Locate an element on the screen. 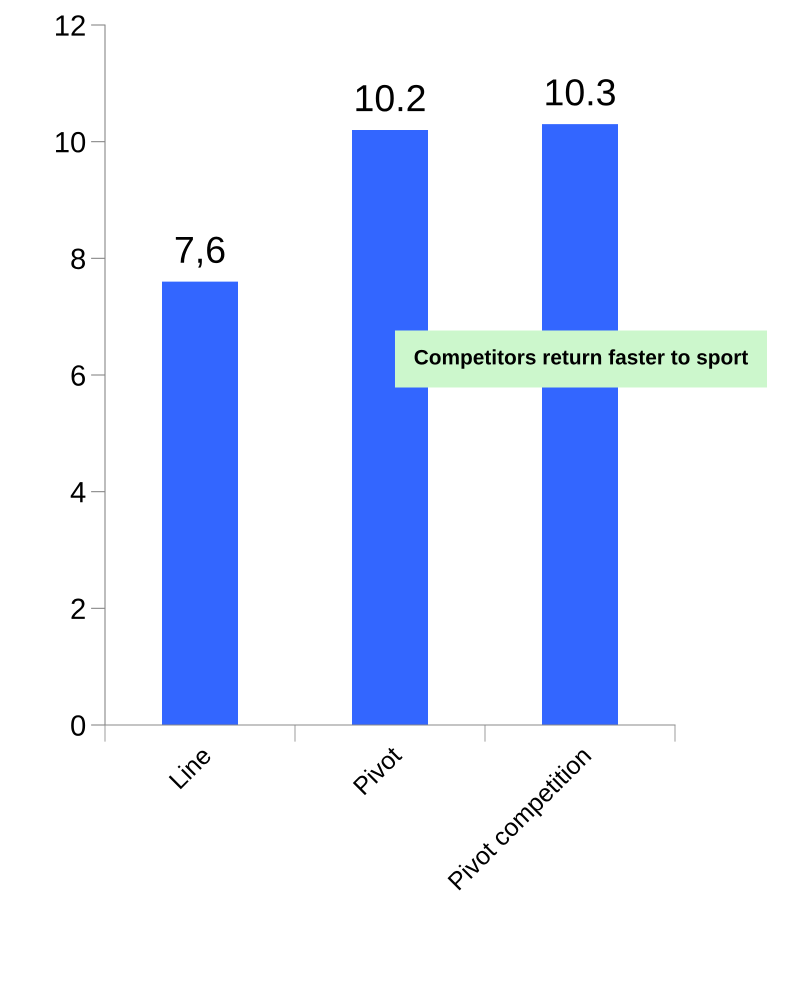  data-label: 10.2 is located at coordinates (390, 98).